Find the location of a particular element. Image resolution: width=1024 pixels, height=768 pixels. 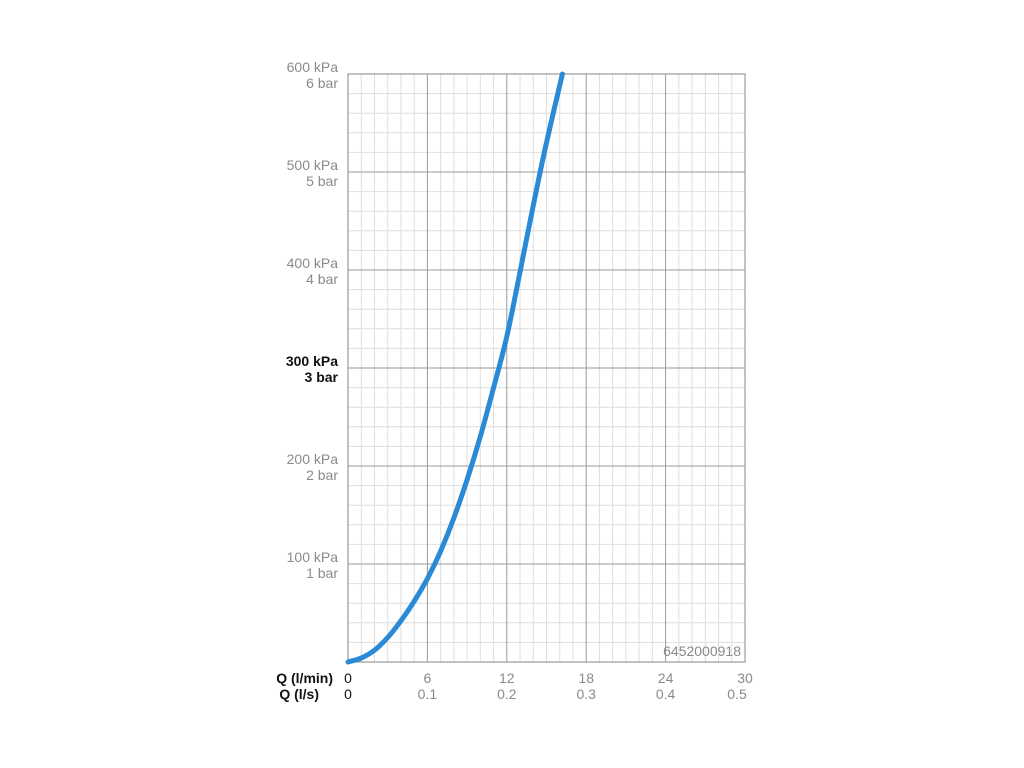

y-tick-label-bar: 6 bar is located at coordinates (322, 83).